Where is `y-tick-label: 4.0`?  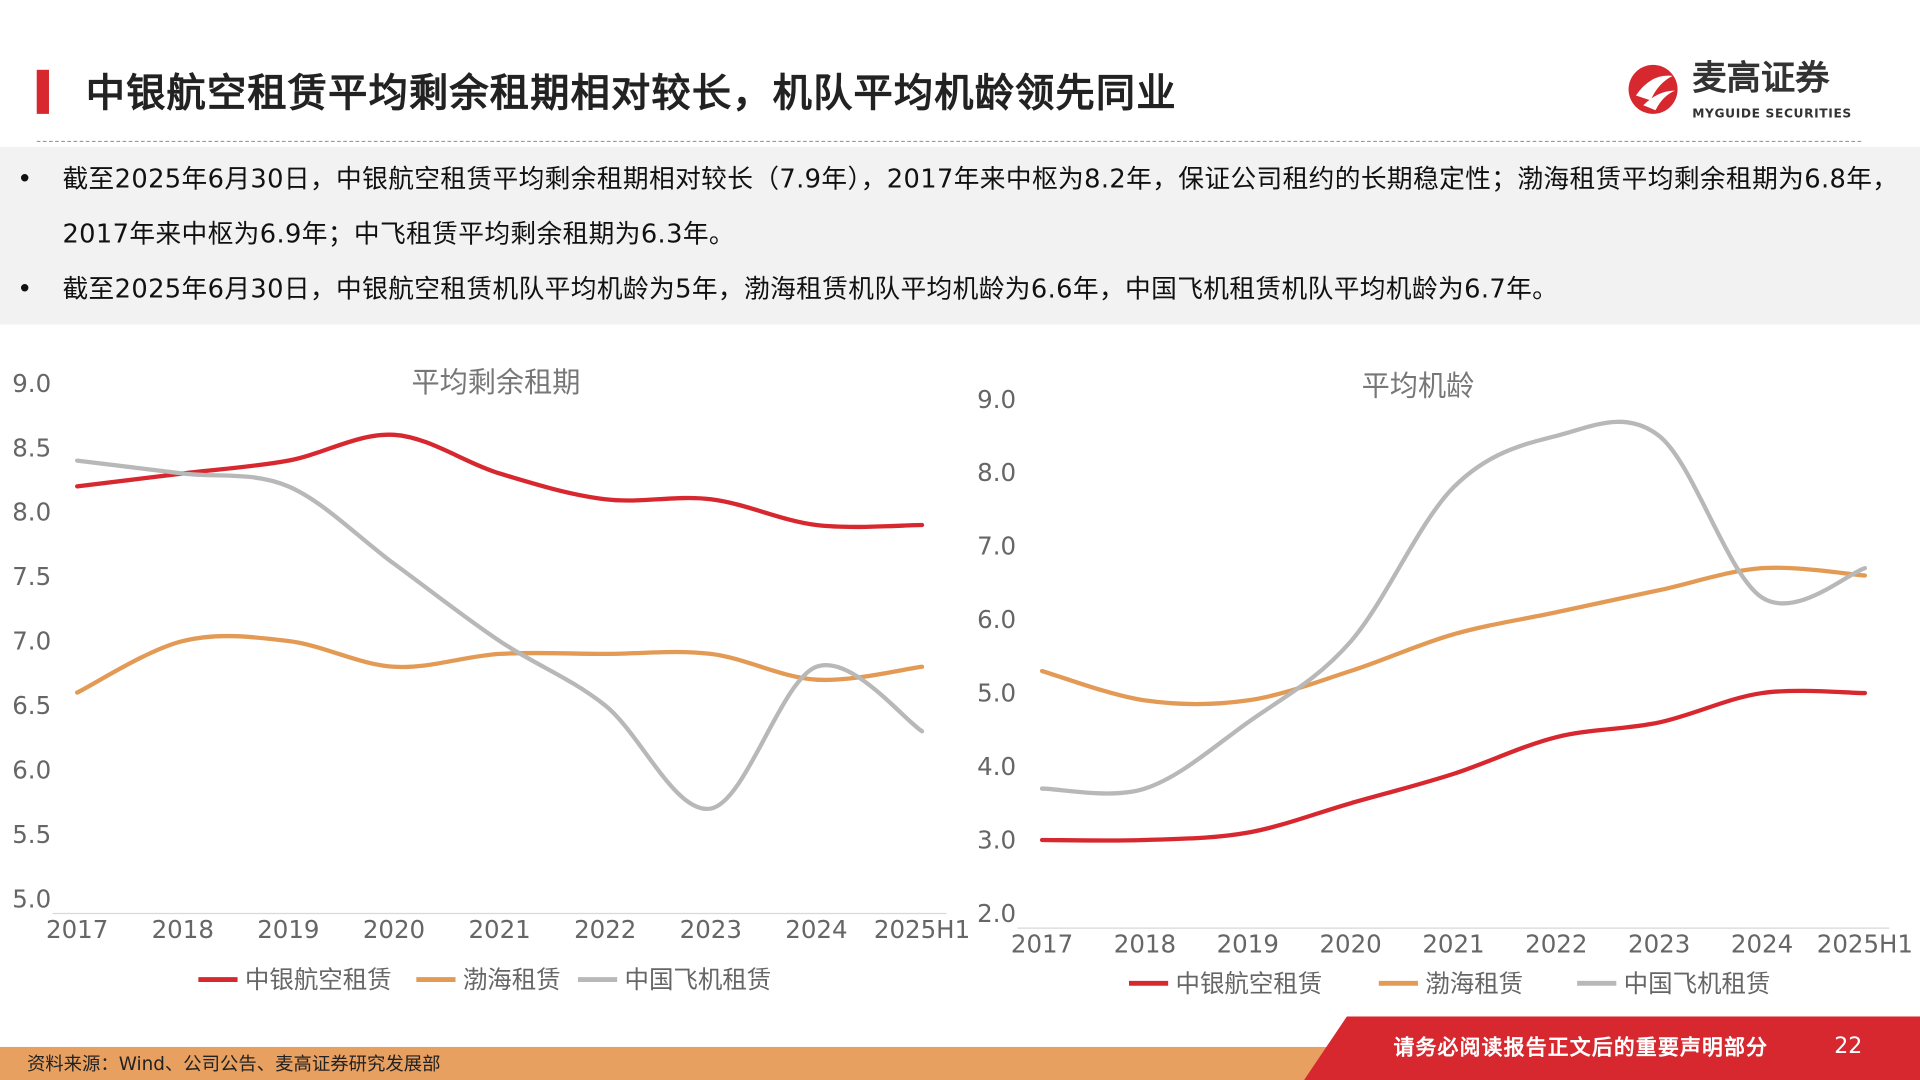
y-tick-label: 4.0 is located at coordinates (996, 766).